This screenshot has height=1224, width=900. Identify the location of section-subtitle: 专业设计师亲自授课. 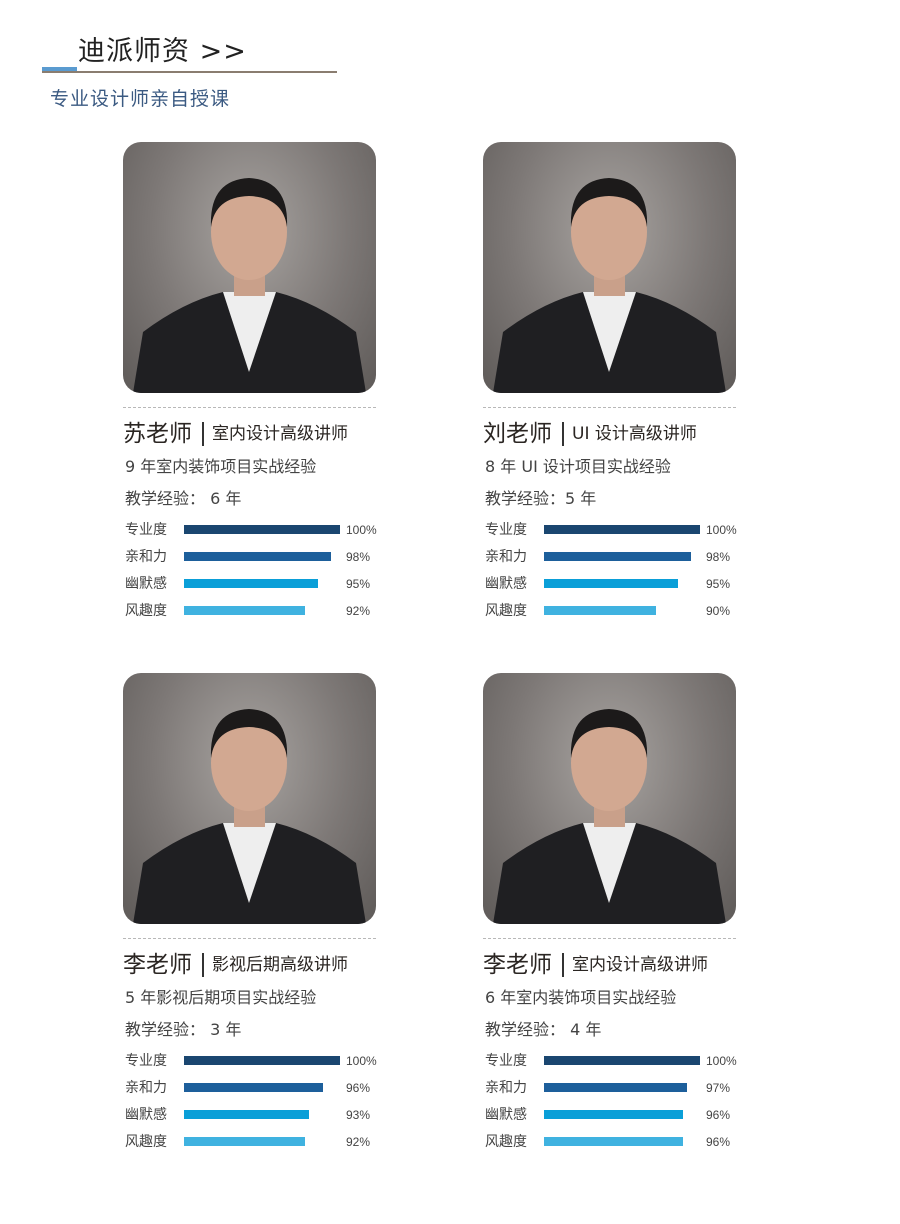
(140, 99).